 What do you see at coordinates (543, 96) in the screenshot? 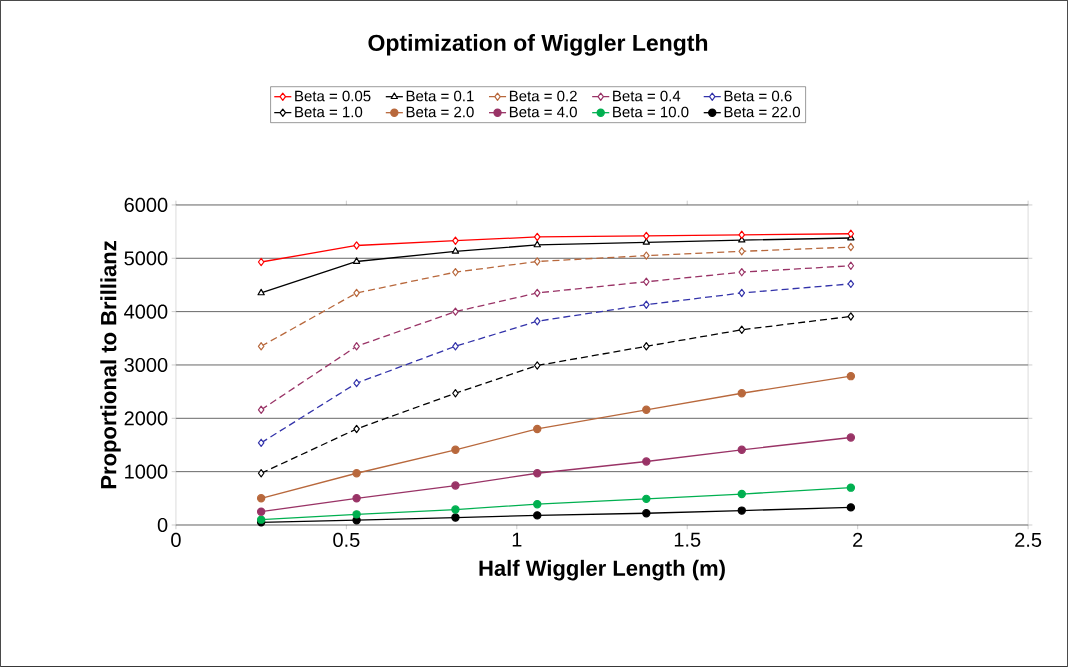
I see `legend-label: Beta = 0.2` at bounding box center [543, 96].